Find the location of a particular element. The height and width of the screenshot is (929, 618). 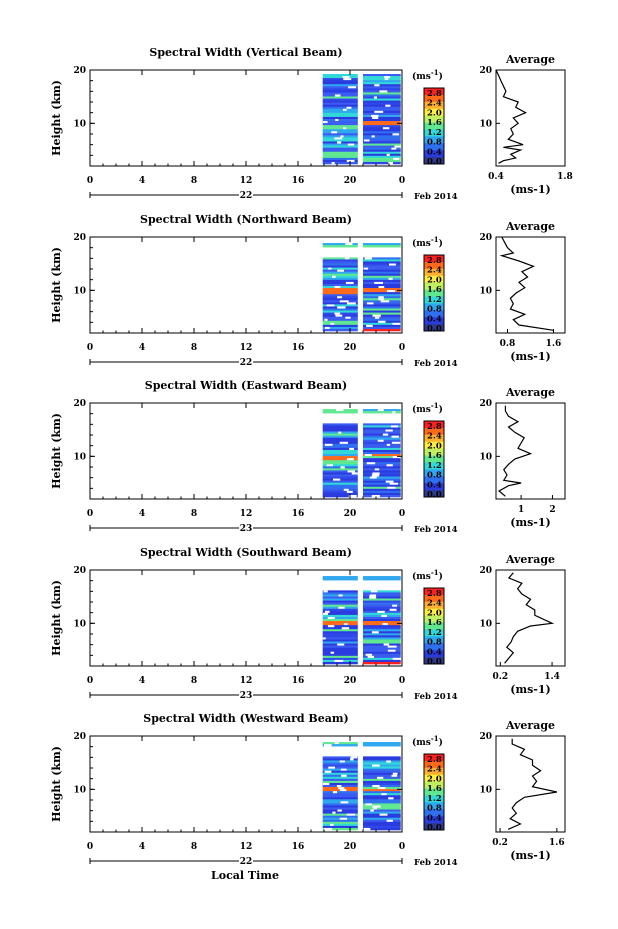

colorbar-tick-label: 0.4 is located at coordinates (434, 485).